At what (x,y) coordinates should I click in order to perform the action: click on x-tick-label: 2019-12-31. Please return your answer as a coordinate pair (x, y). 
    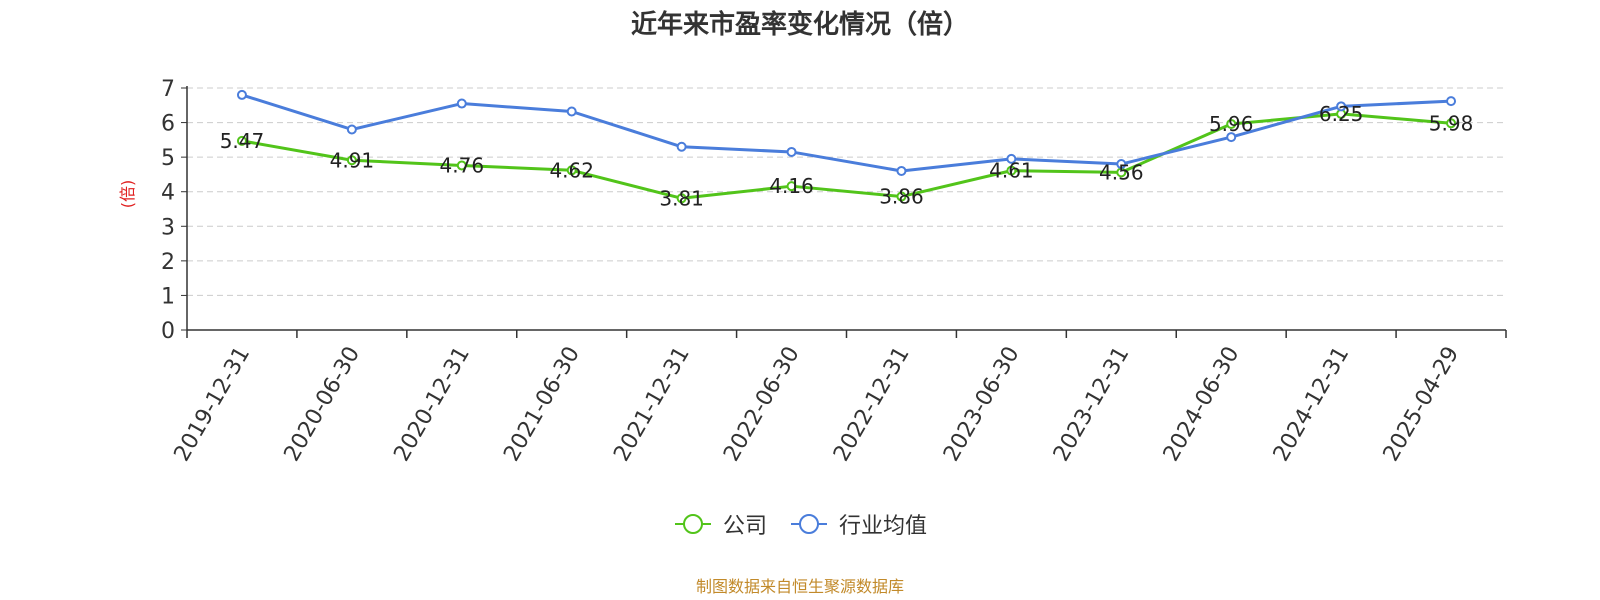
    Looking at the image, I should click on (213, 404).